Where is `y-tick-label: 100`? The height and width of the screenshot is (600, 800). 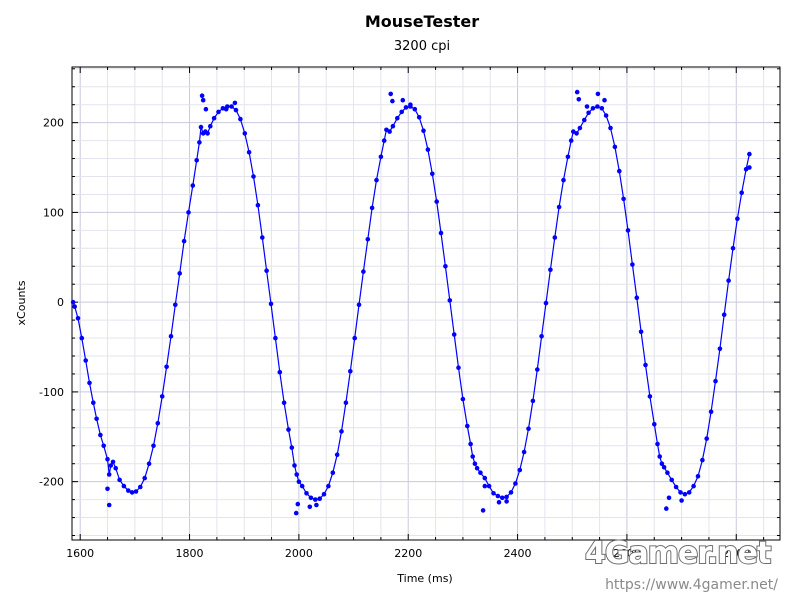 y-tick-label: 100 is located at coordinates (53, 212).